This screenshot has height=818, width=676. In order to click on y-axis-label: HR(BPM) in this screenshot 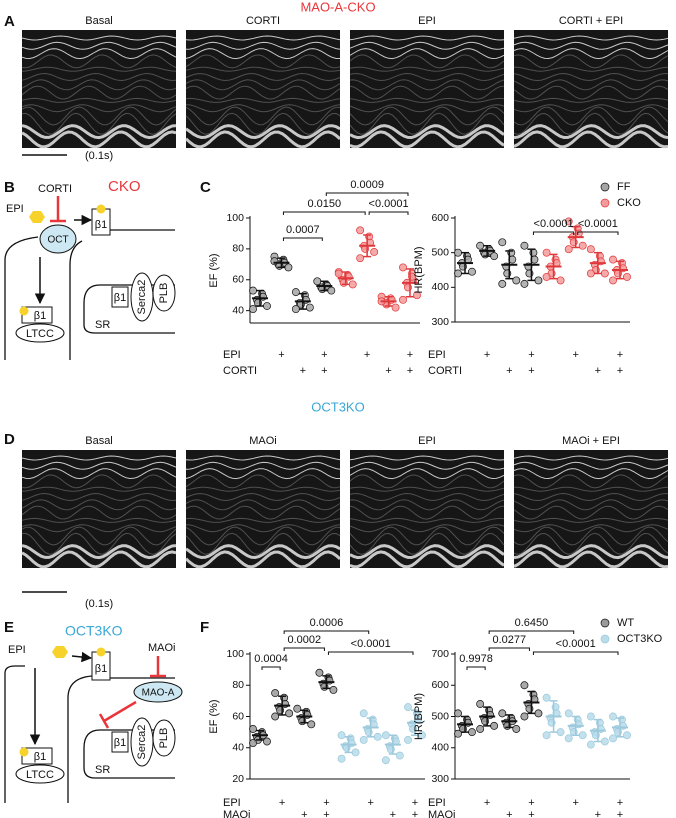, I will do `click(419, 716)`.